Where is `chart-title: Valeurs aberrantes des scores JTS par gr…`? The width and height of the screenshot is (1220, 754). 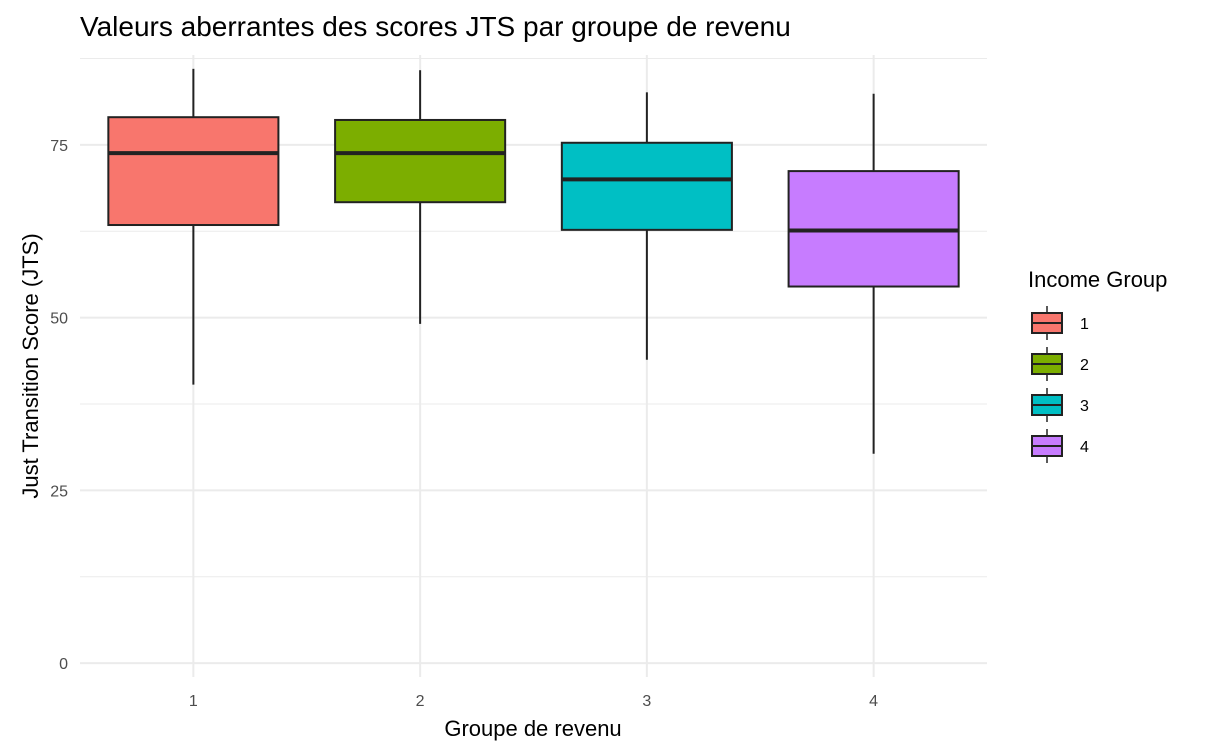 chart-title: Valeurs aberrantes des scores JTS par gr… is located at coordinates (435, 26).